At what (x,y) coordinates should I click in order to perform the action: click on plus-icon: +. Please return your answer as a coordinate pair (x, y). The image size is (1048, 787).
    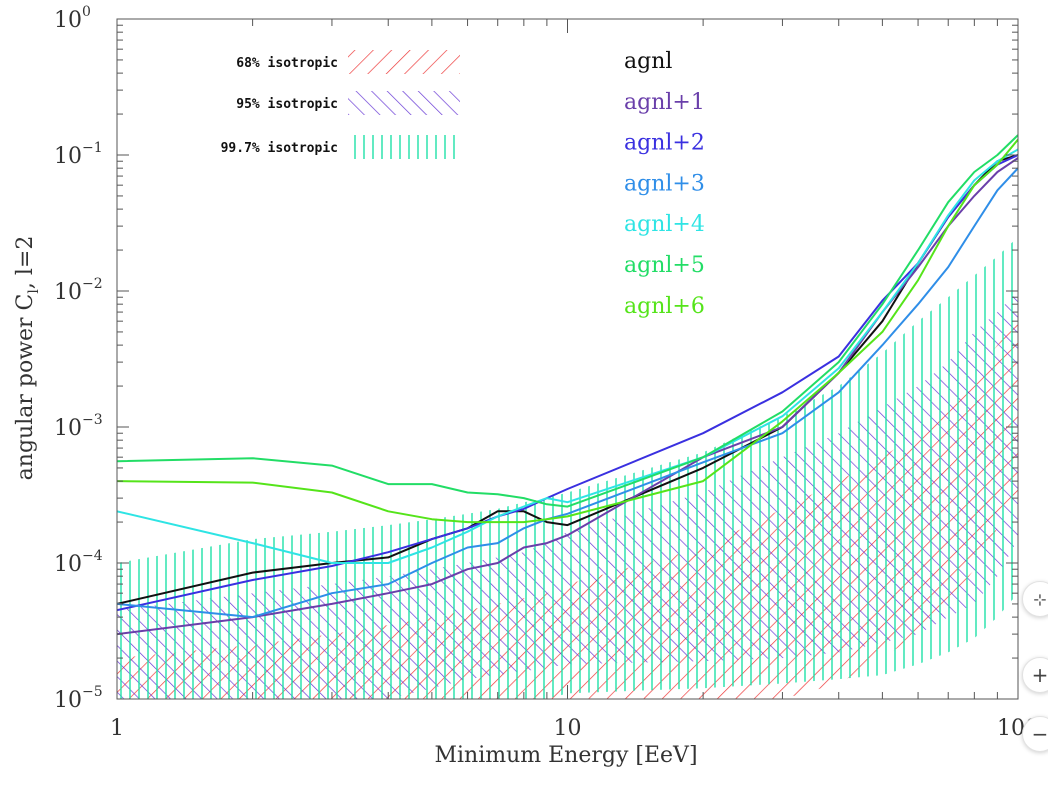
    Looking at the image, I should click on (1039, 675).